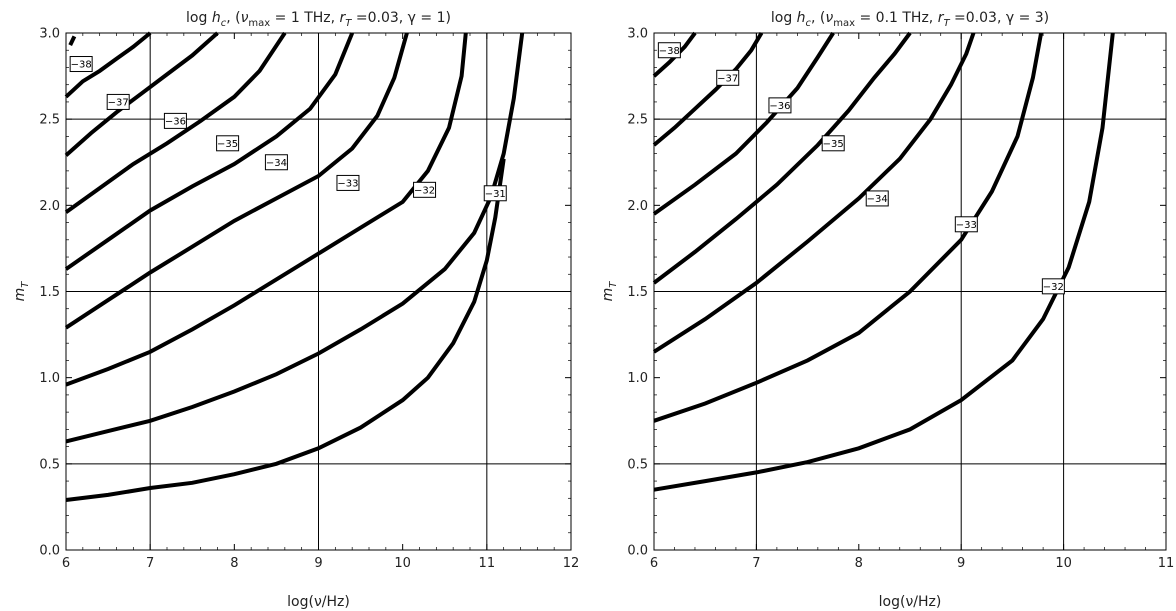 This screenshot has height=611, width=1176. I want to click on chart-title: log hc, (νmax = 1 THz, rT =0.03, γ = 1), so click(318, 19).